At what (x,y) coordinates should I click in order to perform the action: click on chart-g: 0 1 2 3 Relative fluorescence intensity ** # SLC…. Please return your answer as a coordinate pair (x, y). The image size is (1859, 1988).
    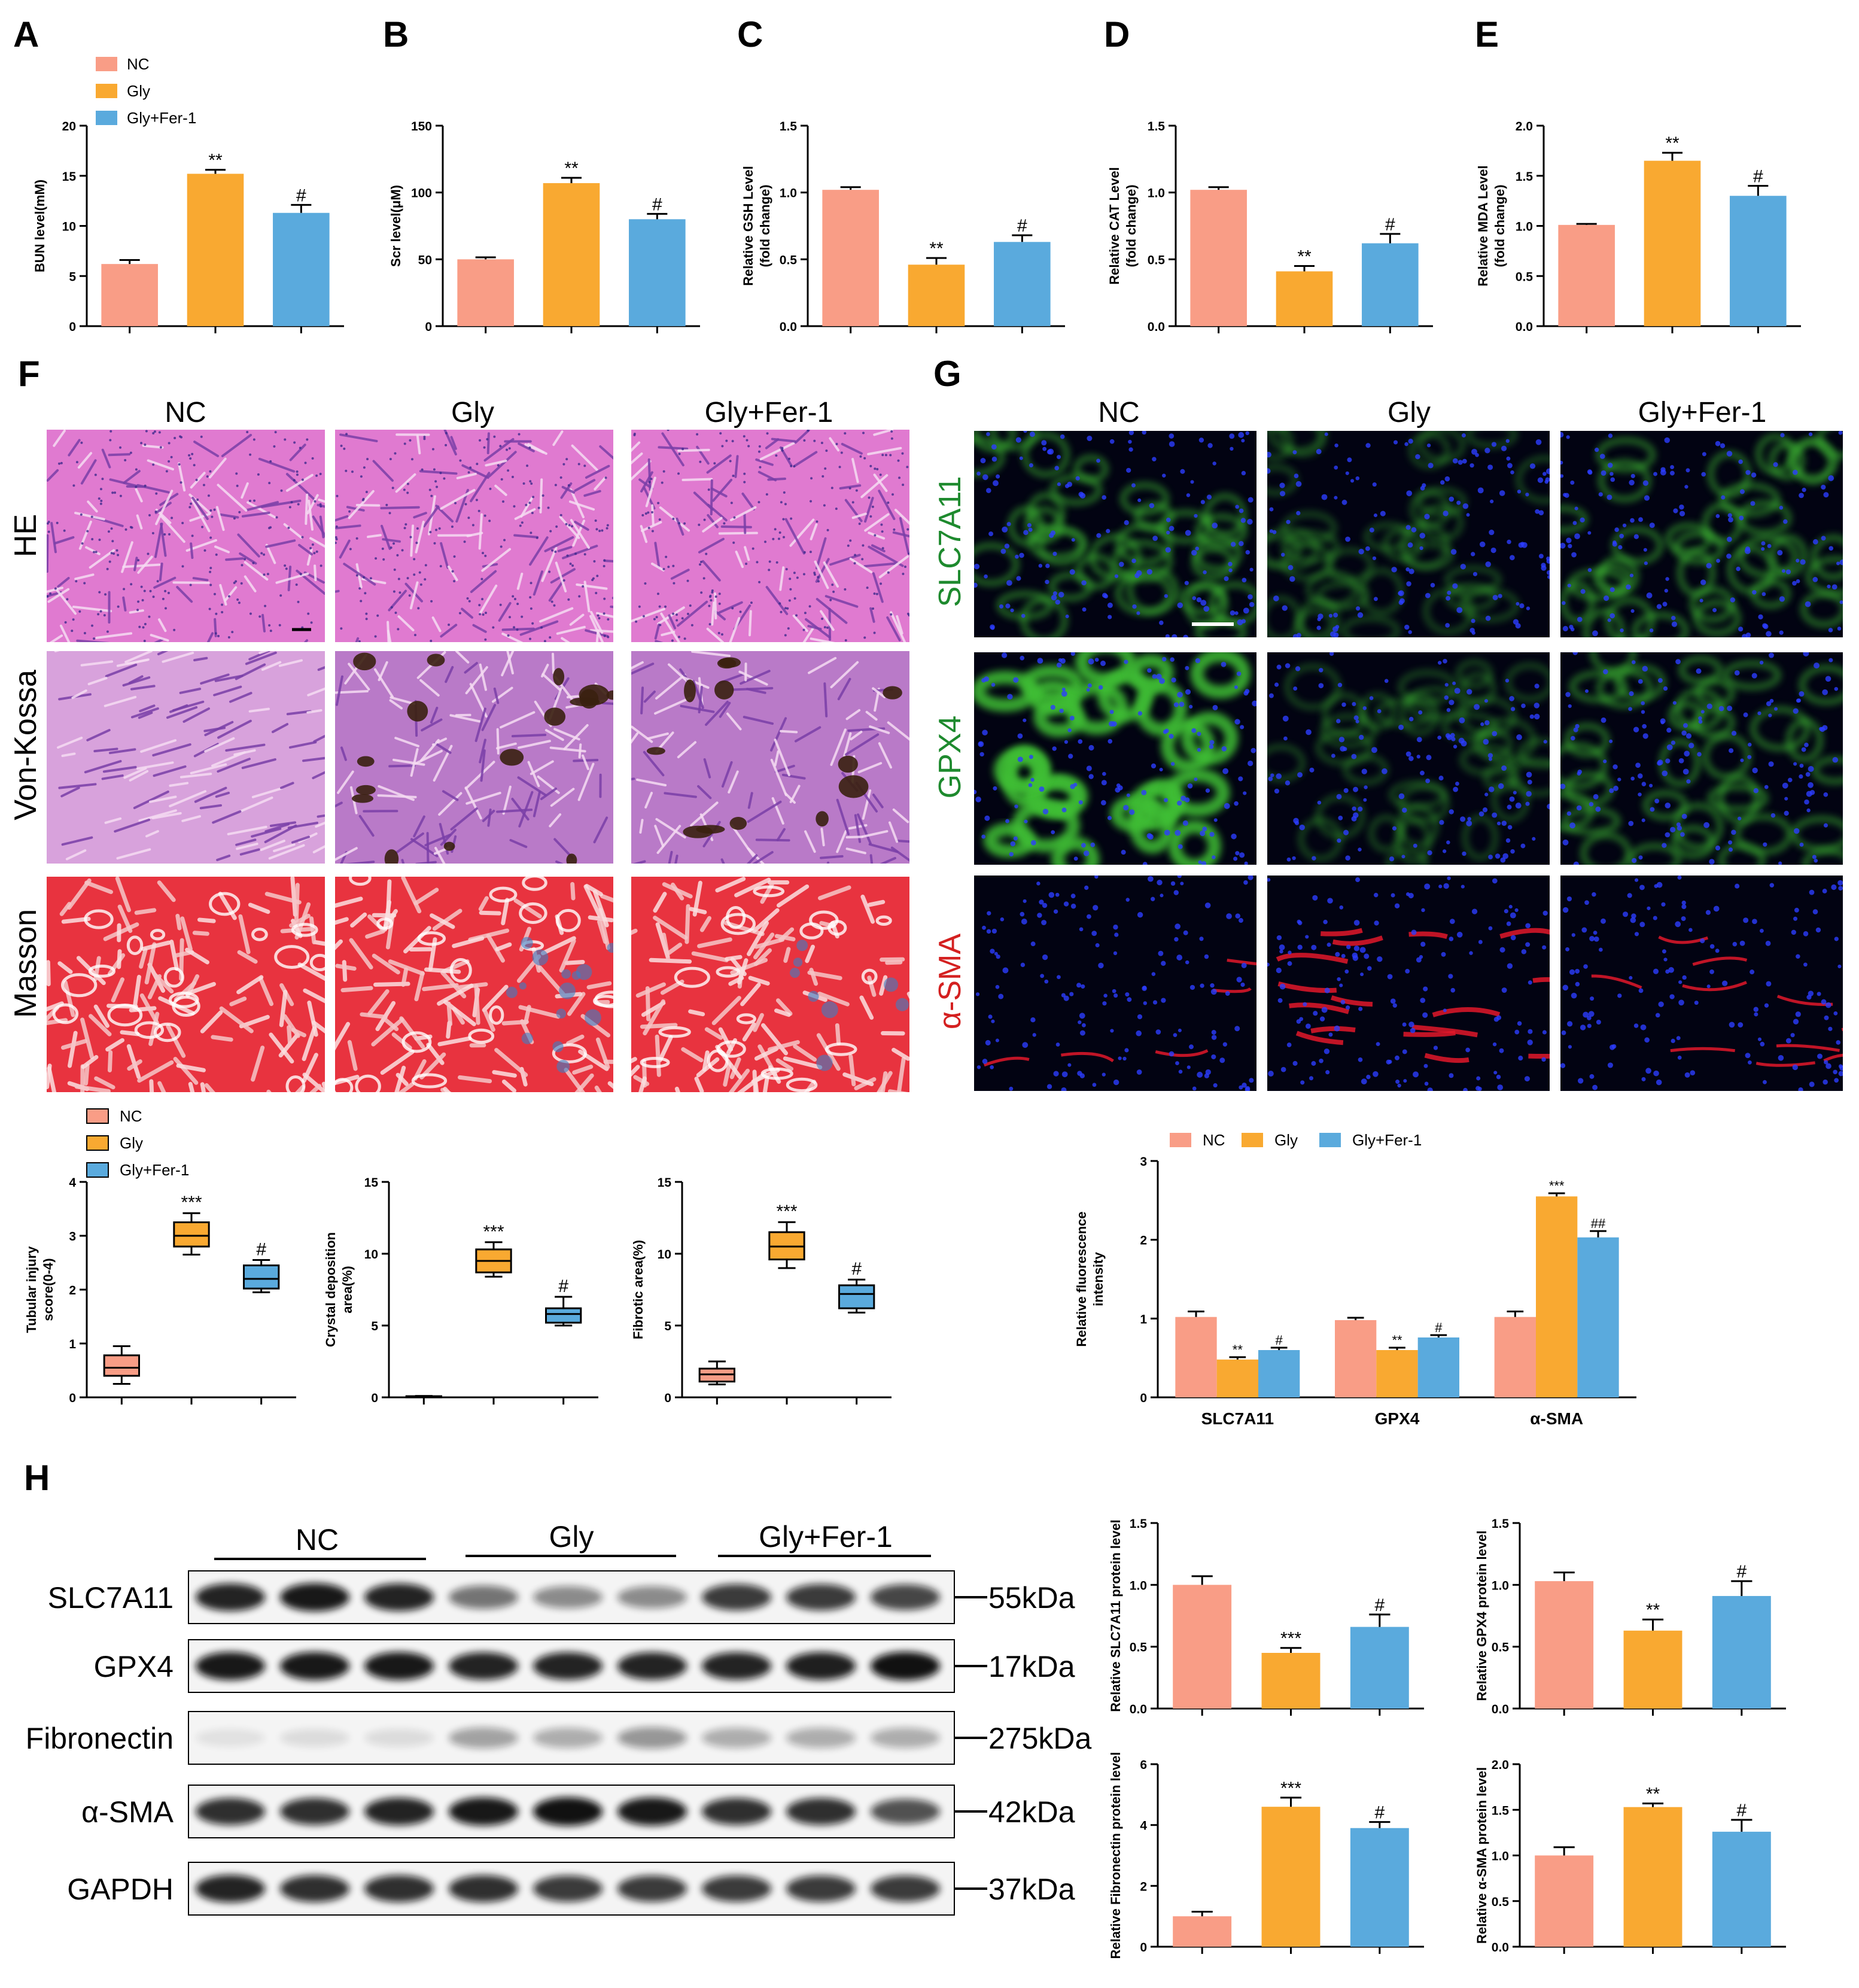
    Looking at the image, I should click on (1355, 1291).